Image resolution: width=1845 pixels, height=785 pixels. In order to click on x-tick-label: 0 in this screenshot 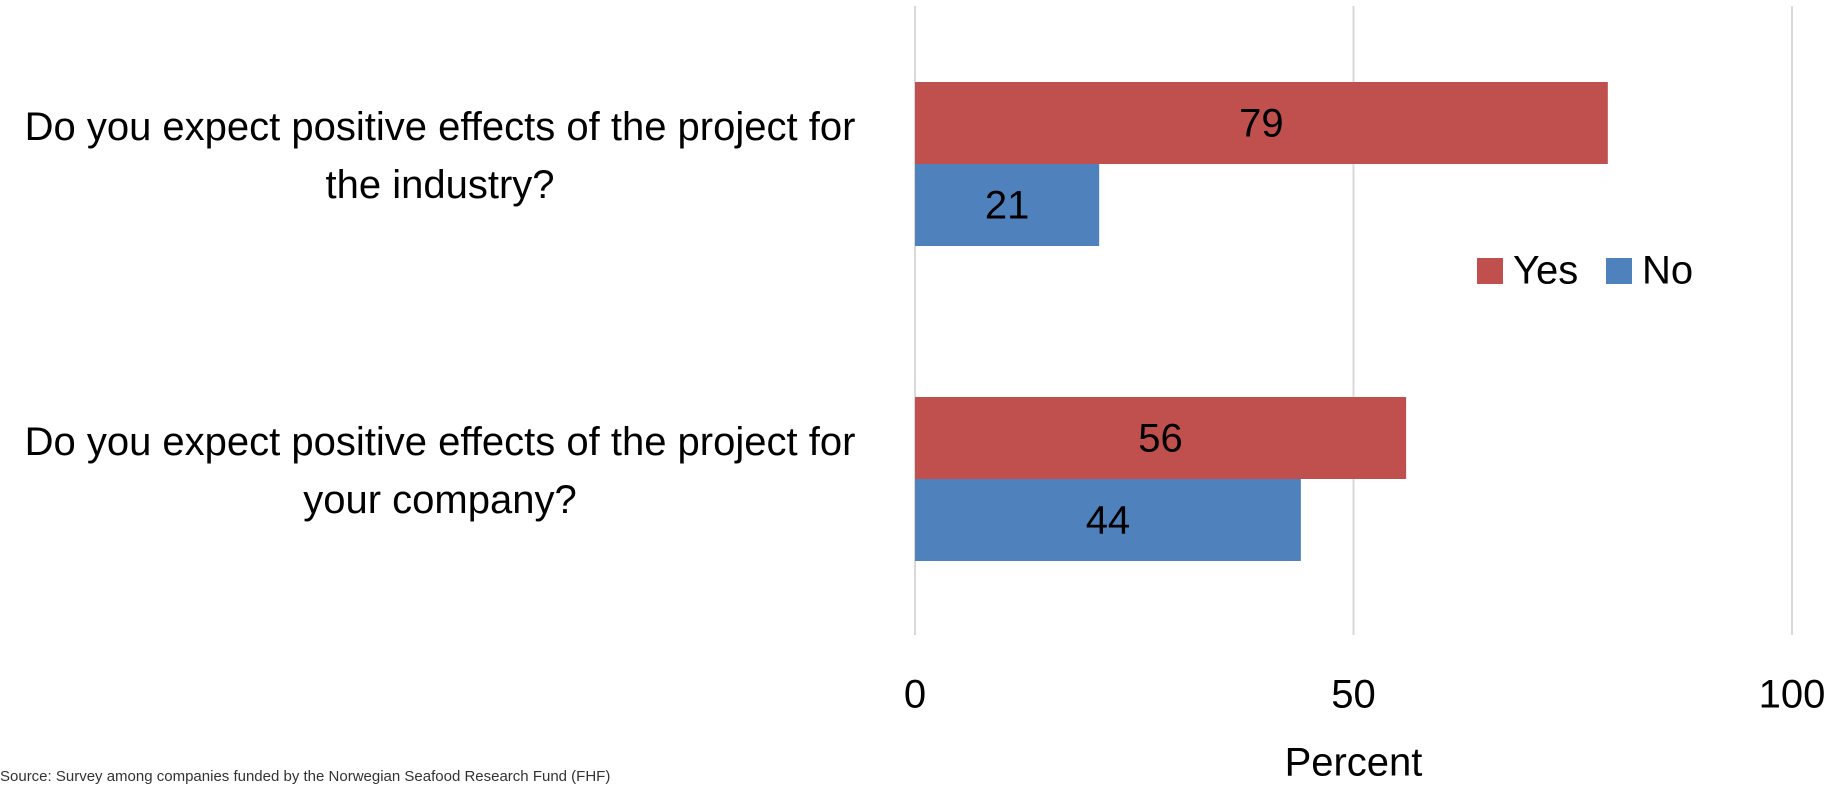, I will do `click(915, 695)`.